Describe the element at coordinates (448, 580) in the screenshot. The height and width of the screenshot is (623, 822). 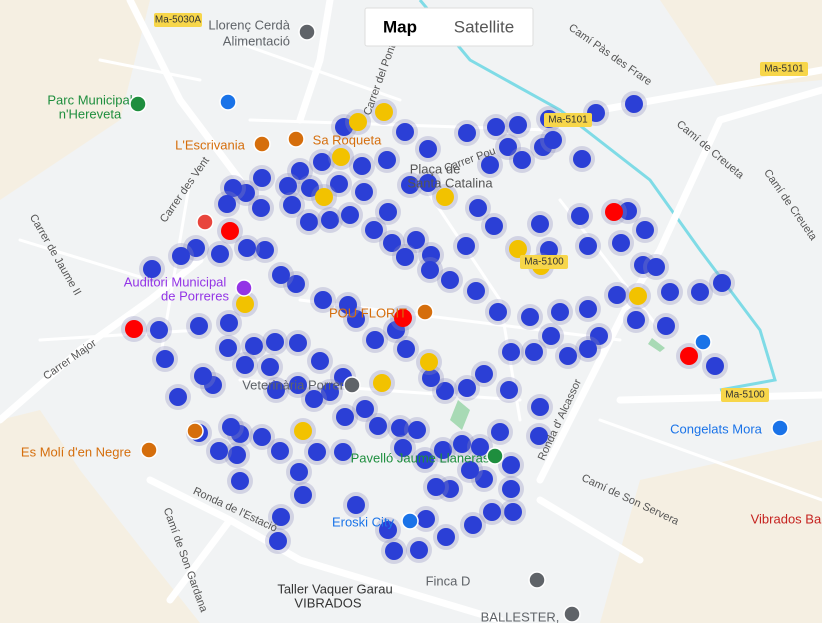
I see `place-label: Finca D` at that location.